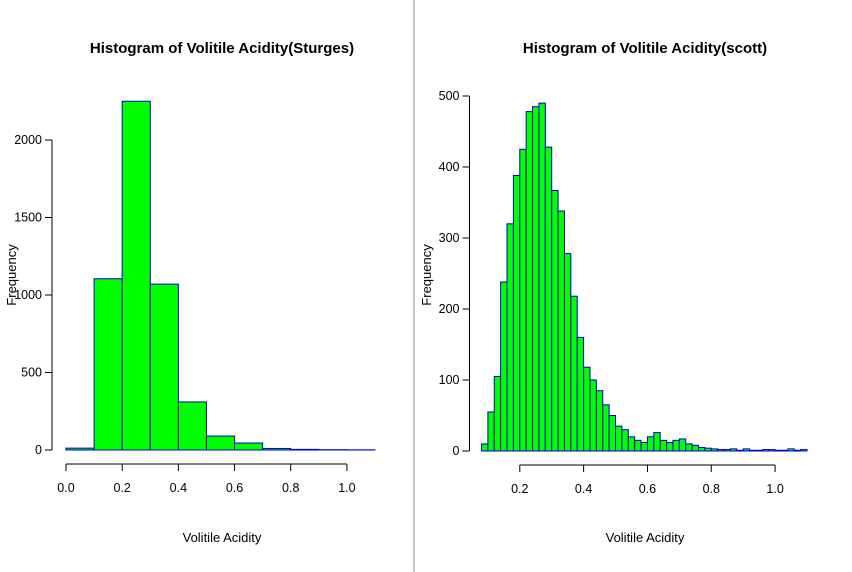 Image resolution: width=852 pixels, height=572 pixels. What do you see at coordinates (206, 479) in the screenshot?
I see `x-axis: 0.0 0.2 0.4 0.6 0.8 1.0` at bounding box center [206, 479].